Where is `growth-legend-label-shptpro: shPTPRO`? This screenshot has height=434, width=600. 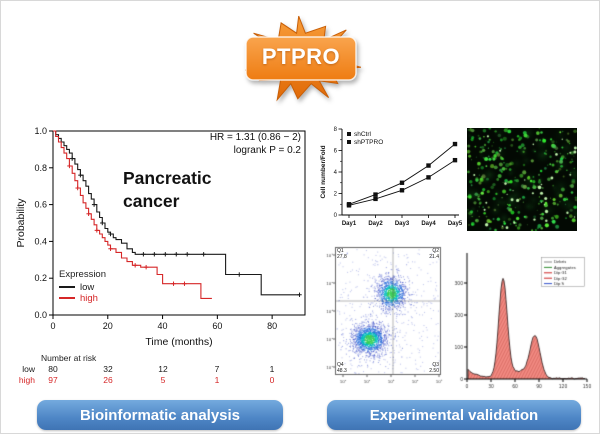 growth-legend-label-shptpro: shPTPRO is located at coordinates (369, 142).